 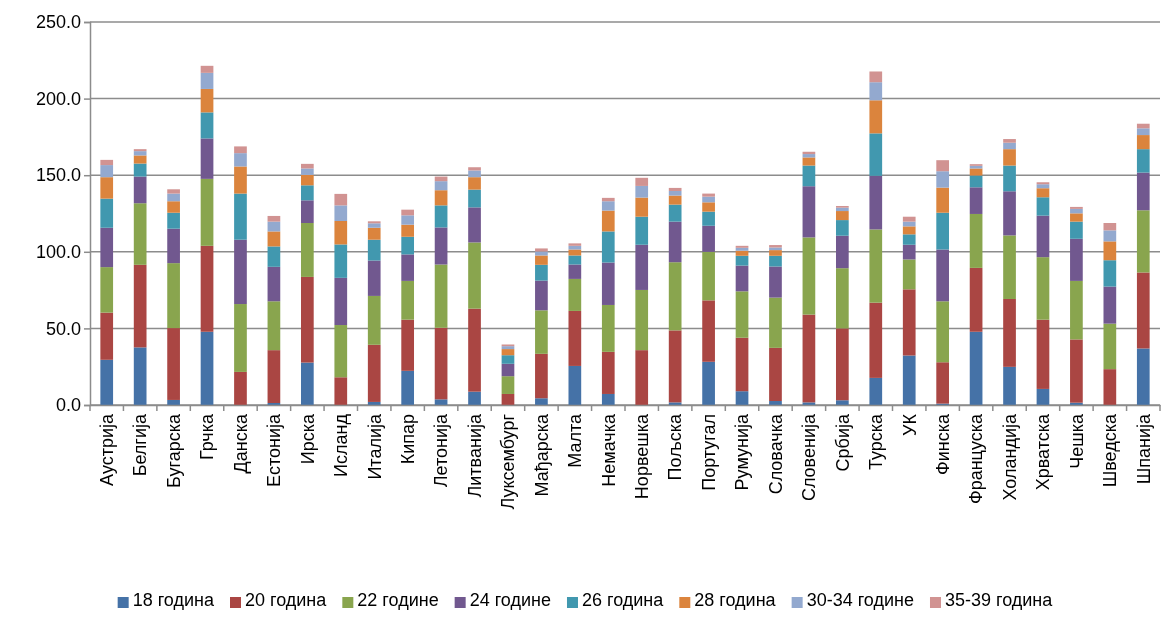 I want to click on x-tick-label: Словачка, so click(x=775, y=454).